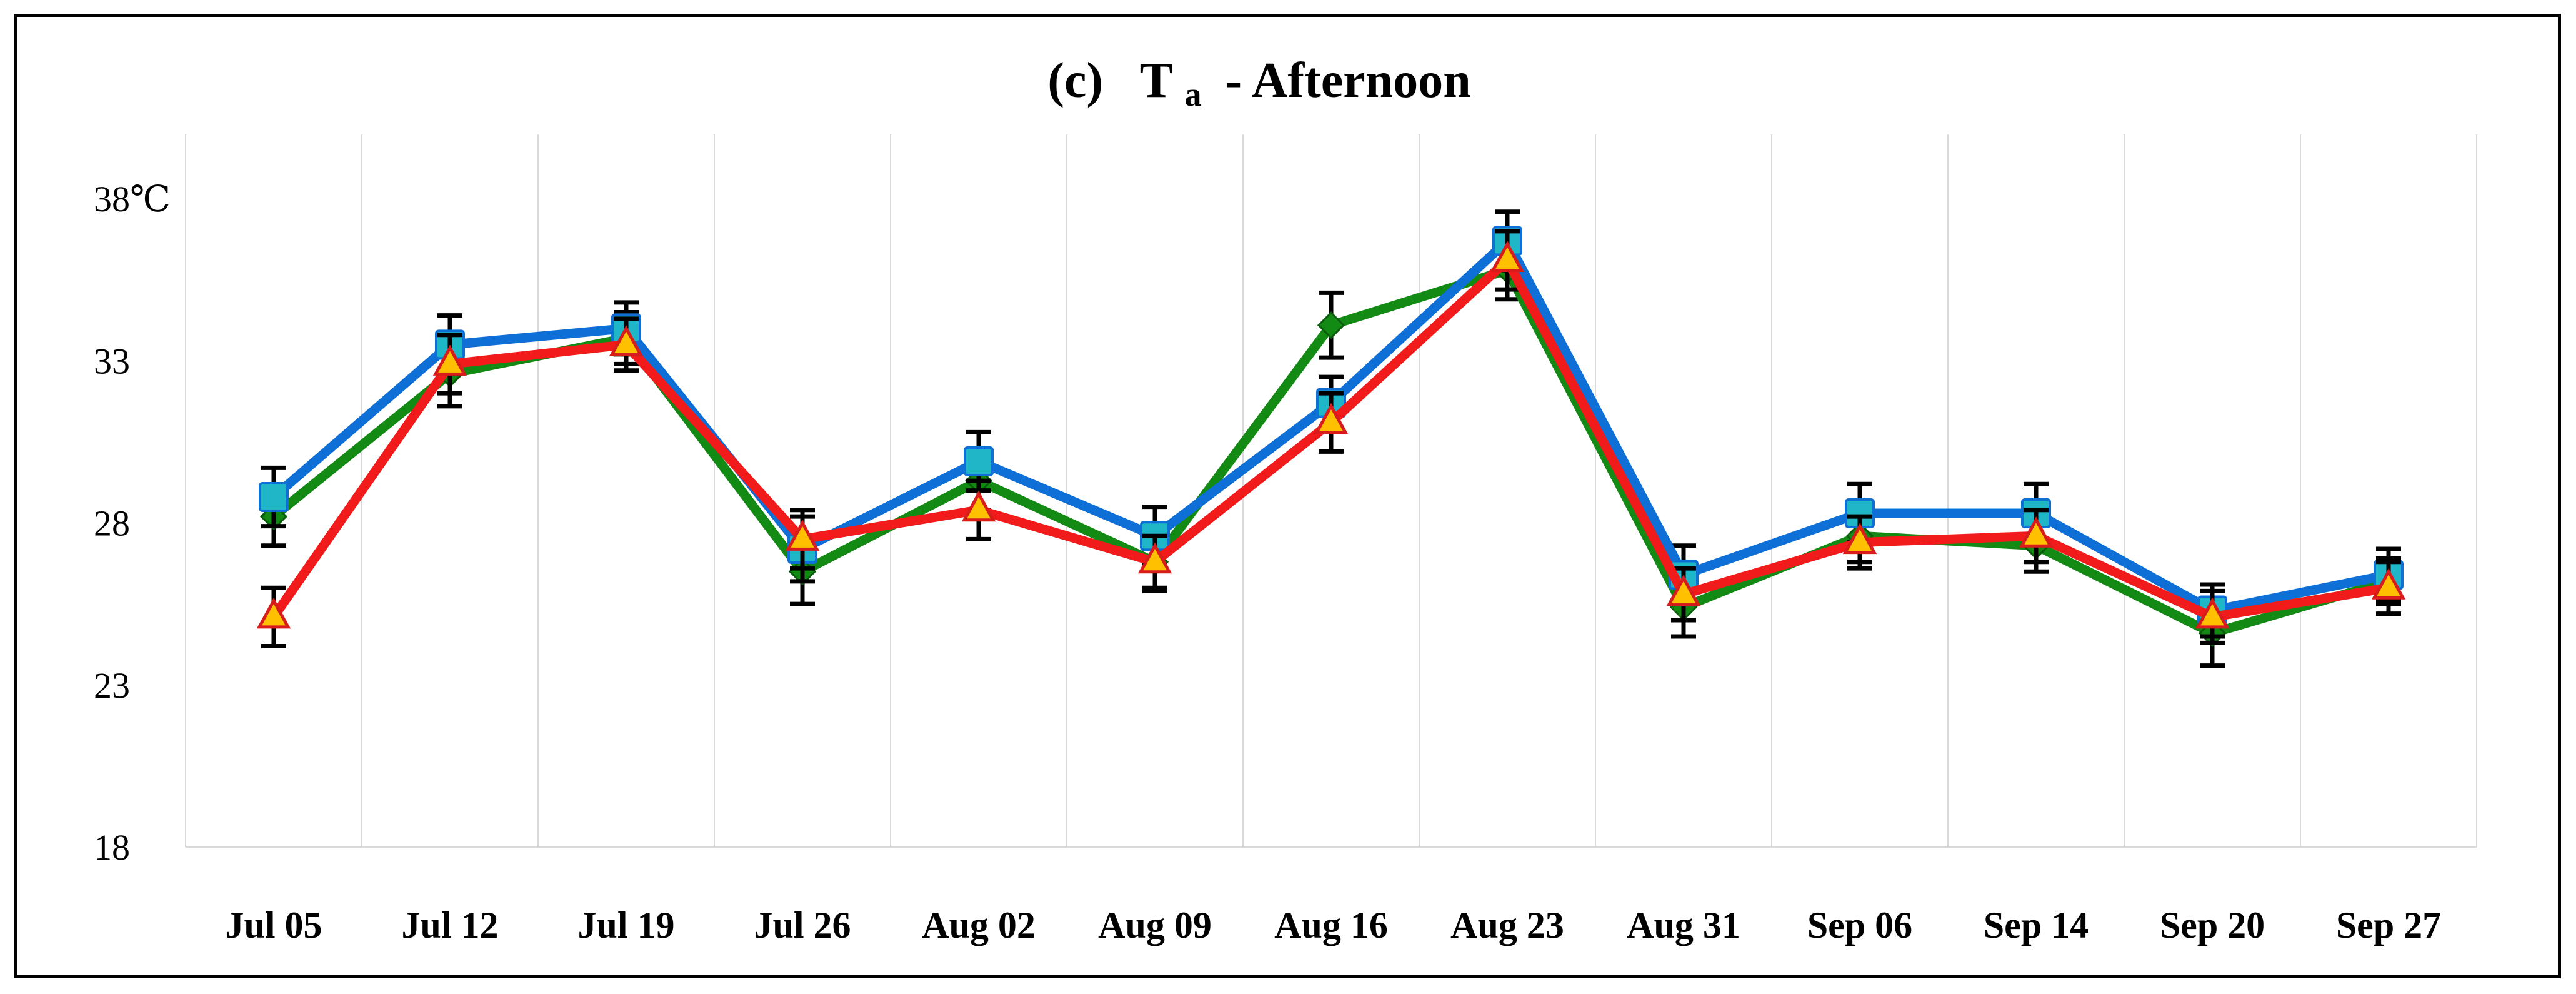 The width and height of the screenshot is (2576, 994). What do you see at coordinates (273, 925) in the screenshot?
I see `x-tick-label: Jul 05` at bounding box center [273, 925].